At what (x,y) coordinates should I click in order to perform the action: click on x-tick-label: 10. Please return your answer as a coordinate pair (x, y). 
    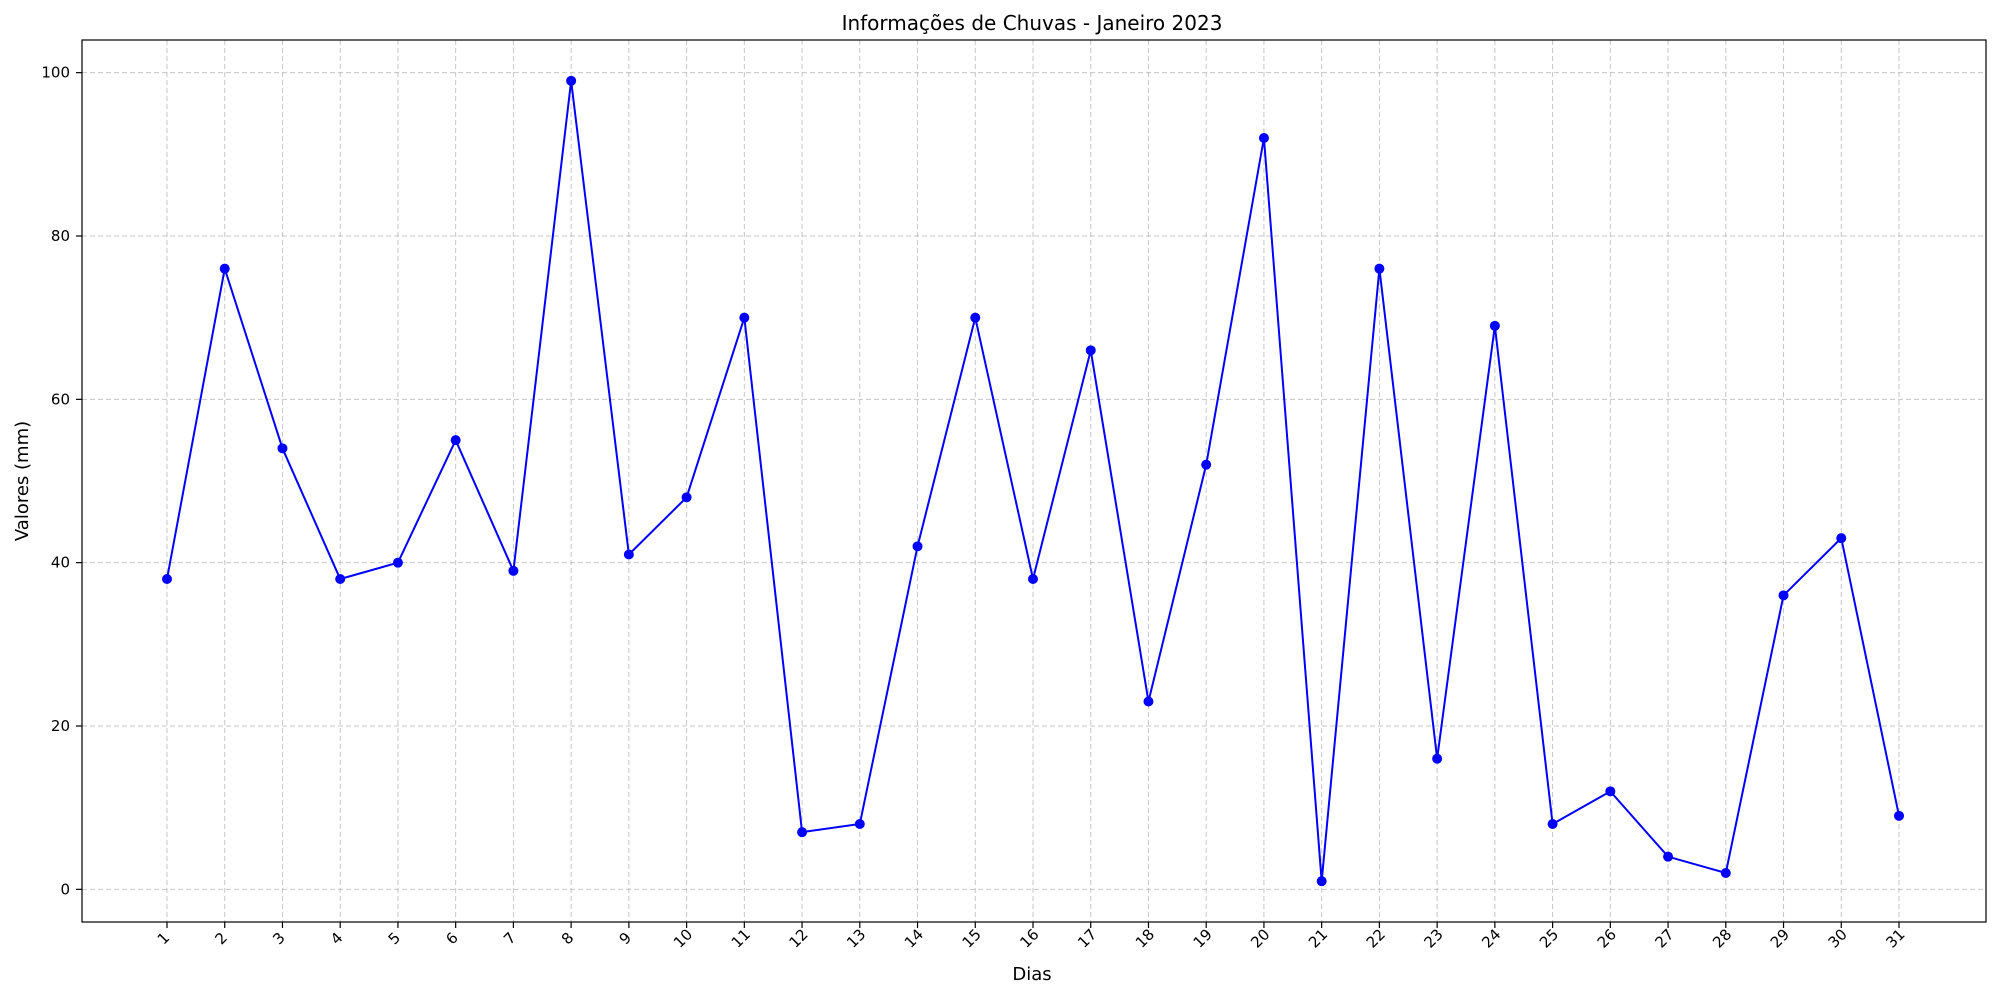
    Looking at the image, I should click on (683, 938).